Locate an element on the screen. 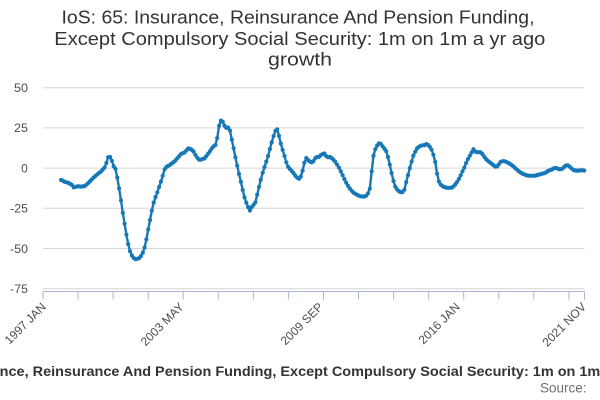 The width and height of the screenshot is (600, 400). svg-text: 50 is located at coordinates (21, 88).